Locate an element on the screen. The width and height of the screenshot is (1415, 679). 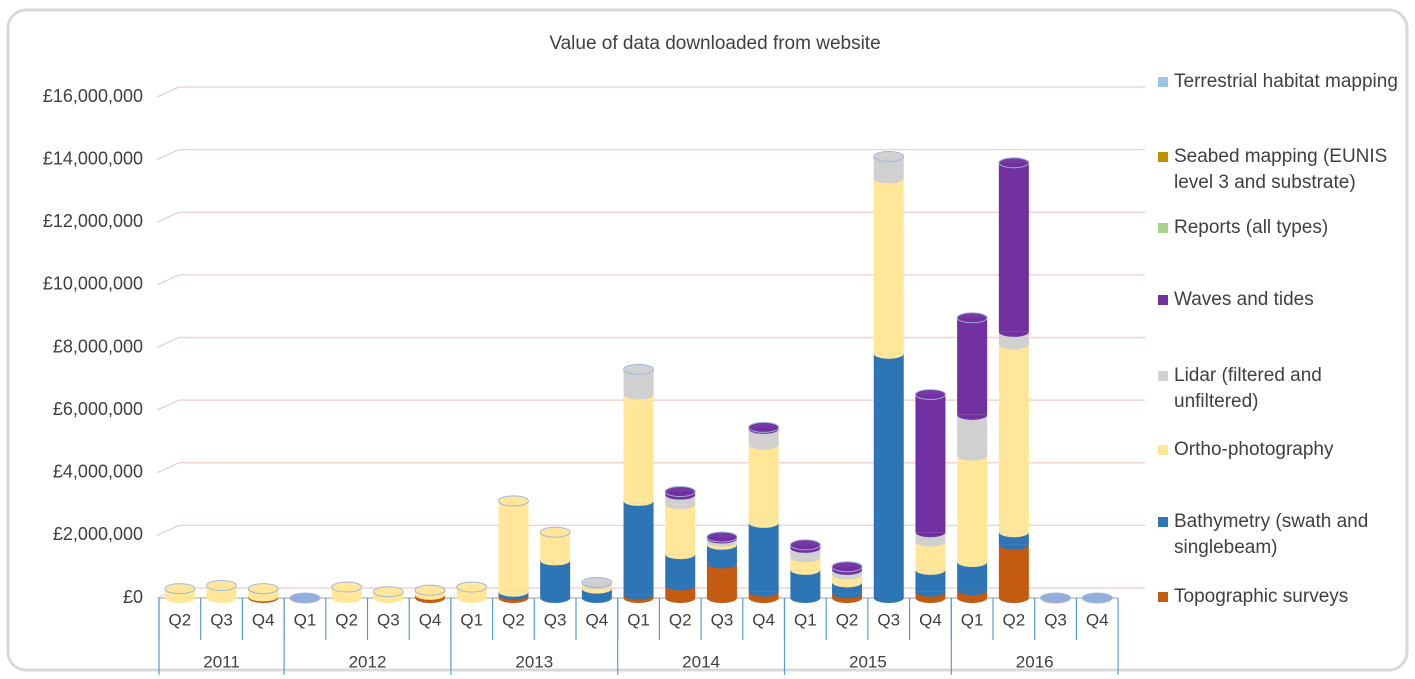
legend-label: Reports (all types) is located at coordinates (1251, 227).